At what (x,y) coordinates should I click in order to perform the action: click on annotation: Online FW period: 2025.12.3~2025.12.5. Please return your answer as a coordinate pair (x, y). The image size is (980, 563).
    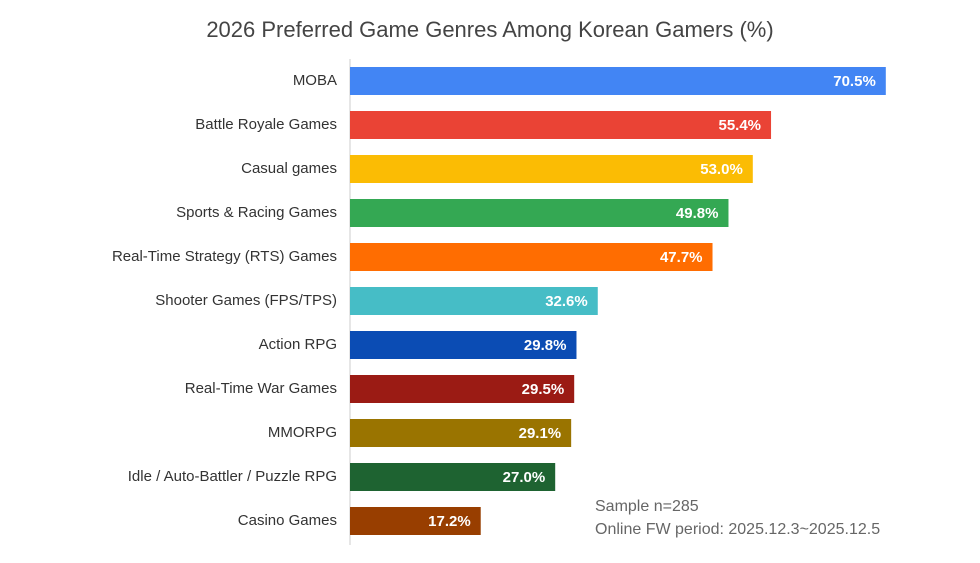
    Looking at the image, I should click on (737, 529).